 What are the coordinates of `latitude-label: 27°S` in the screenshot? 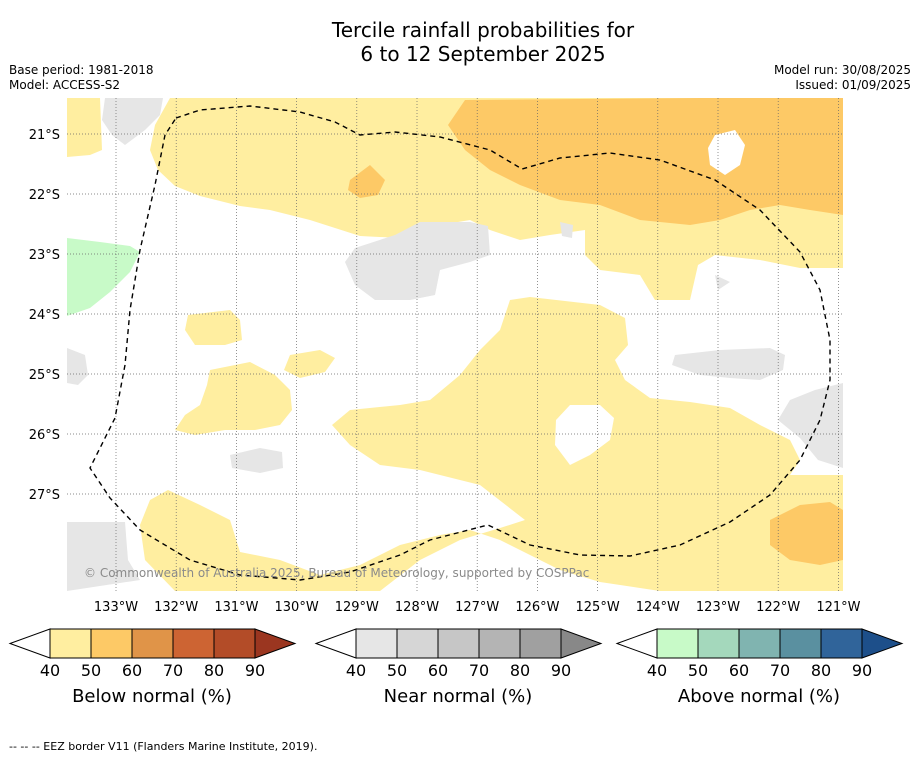 It's located at (44, 495).